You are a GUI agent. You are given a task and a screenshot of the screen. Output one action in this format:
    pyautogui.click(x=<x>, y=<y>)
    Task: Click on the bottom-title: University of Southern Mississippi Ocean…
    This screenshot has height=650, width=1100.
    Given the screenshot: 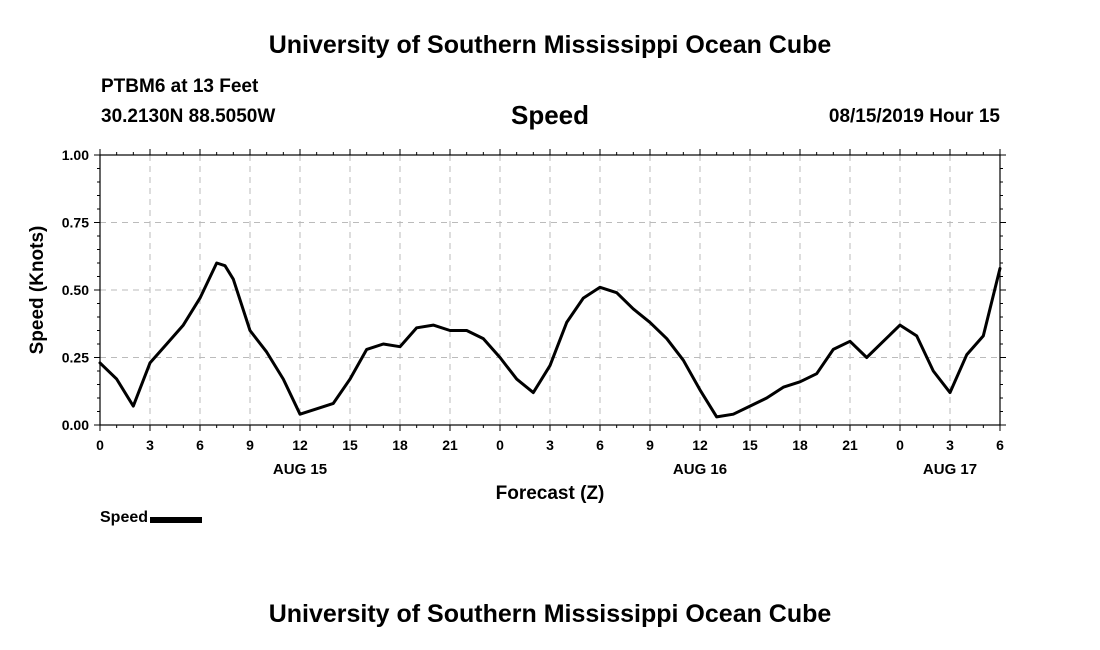 What is the action you would take?
    pyautogui.click(x=550, y=614)
    